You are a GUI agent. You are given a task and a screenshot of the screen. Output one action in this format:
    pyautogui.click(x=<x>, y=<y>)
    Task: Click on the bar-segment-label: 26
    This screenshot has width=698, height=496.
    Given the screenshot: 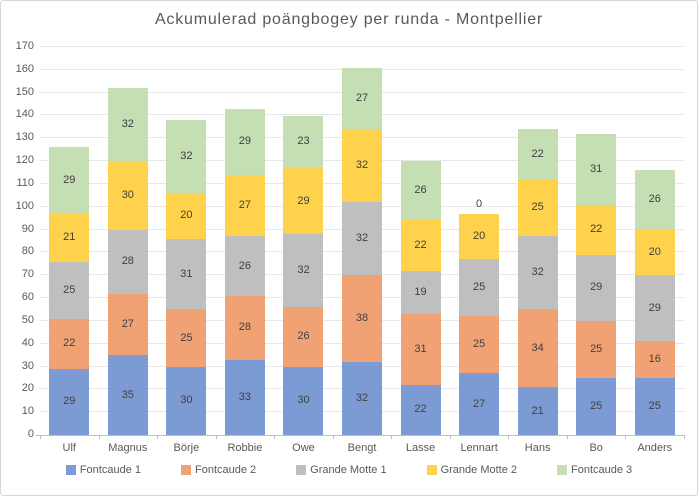 What is the action you would take?
    pyautogui.click(x=245, y=265)
    